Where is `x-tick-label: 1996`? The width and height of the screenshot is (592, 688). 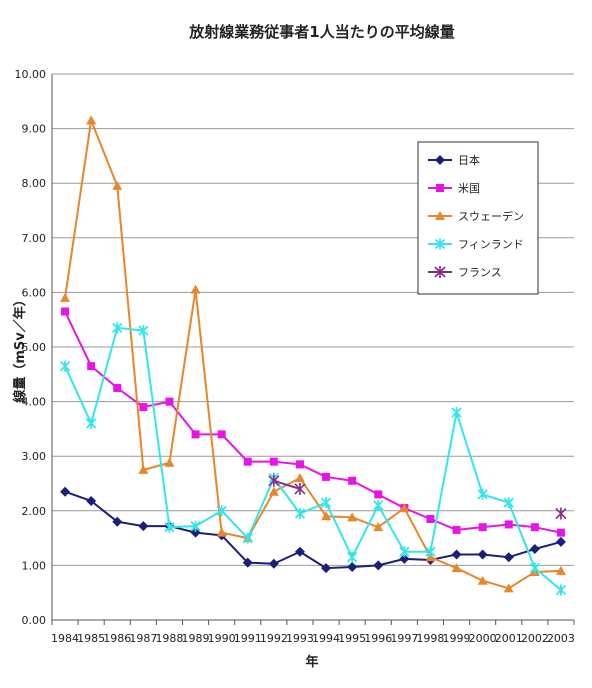
x-tick-label: 1996 is located at coordinates (378, 638).